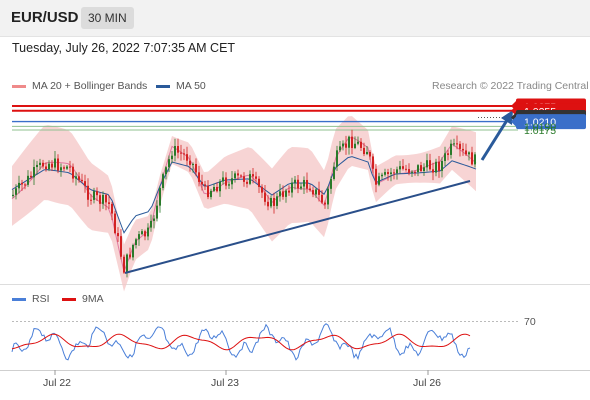 The image size is (590, 400). What do you see at coordinates (57, 383) in the screenshot?
I see `x-tick-jul22: Jul 22` at bounding box center [57, 383].